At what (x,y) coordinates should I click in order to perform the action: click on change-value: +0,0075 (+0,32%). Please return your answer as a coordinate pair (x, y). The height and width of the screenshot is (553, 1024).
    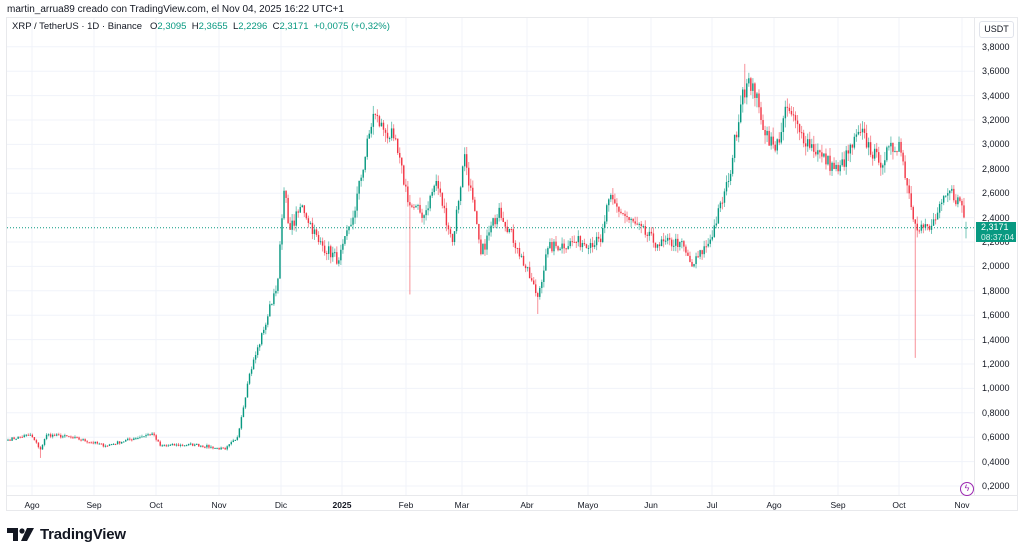
    Looking at the image, I should click on (351, 26).